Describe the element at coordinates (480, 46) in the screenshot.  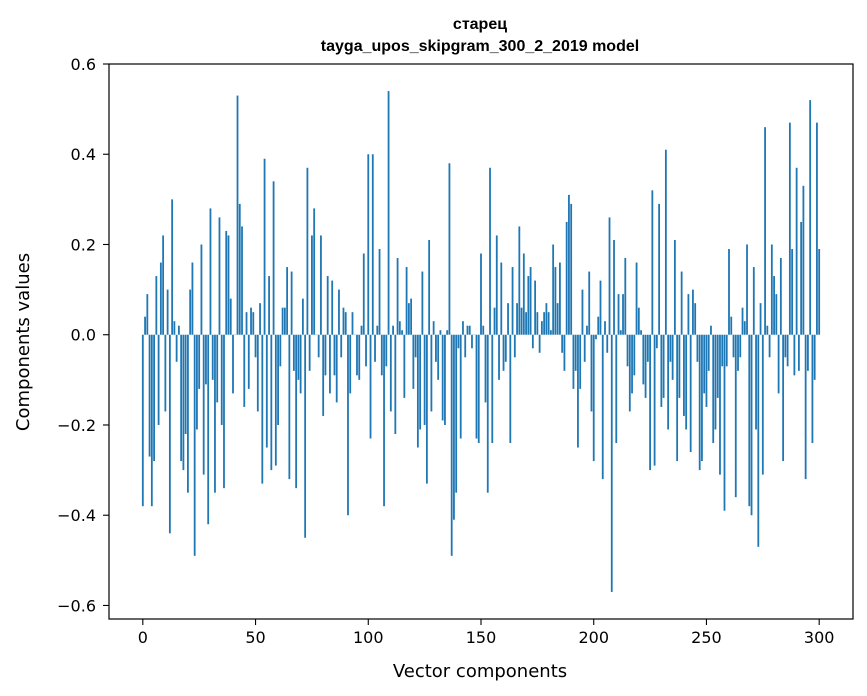
I see `chart-title-line2: tayga_upos_skipgram_300_2_2019 model` at that location.